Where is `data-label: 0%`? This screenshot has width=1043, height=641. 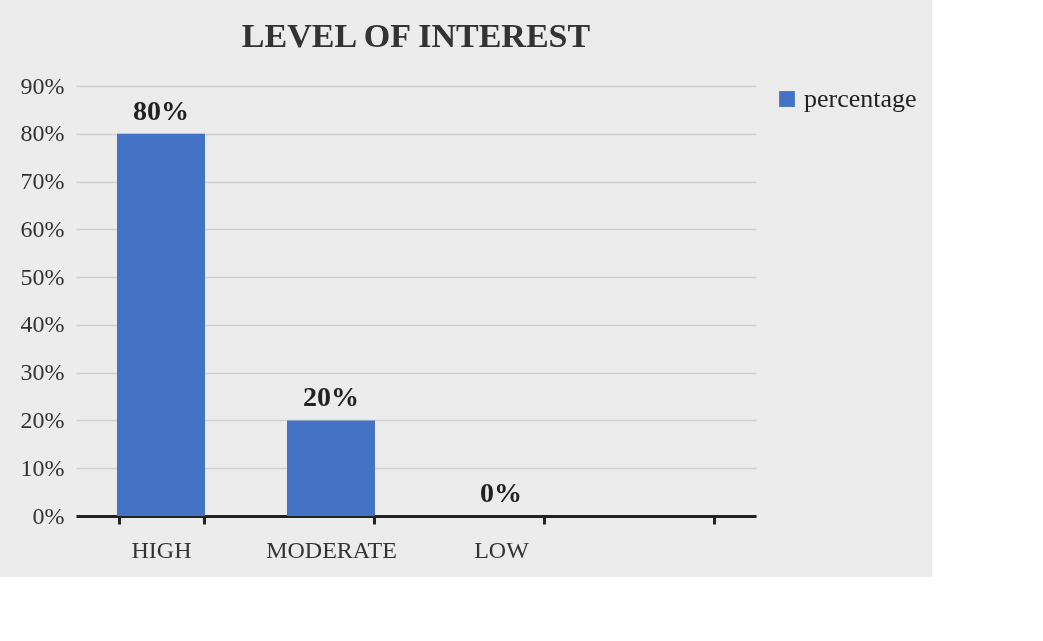 data-label: 0% is located at coordinates (501, 492).